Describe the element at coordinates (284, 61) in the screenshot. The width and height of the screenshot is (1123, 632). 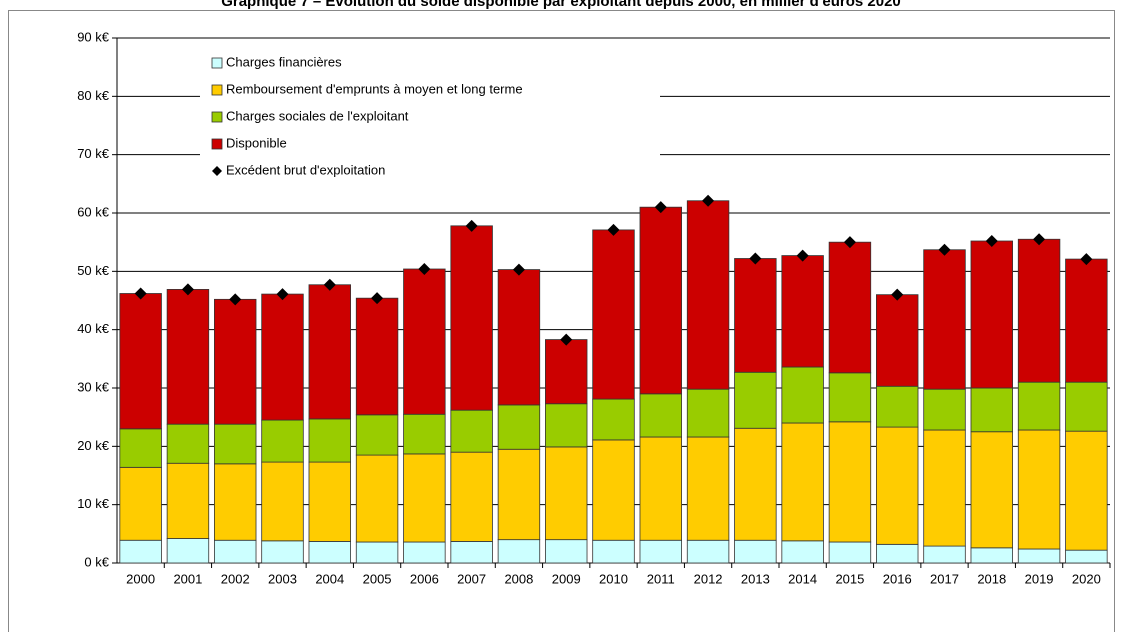
I see `legend-label: Charges financières` at that location.